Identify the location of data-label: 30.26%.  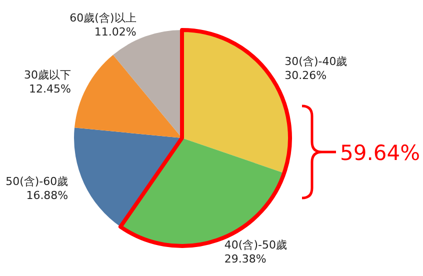
(305, 75).